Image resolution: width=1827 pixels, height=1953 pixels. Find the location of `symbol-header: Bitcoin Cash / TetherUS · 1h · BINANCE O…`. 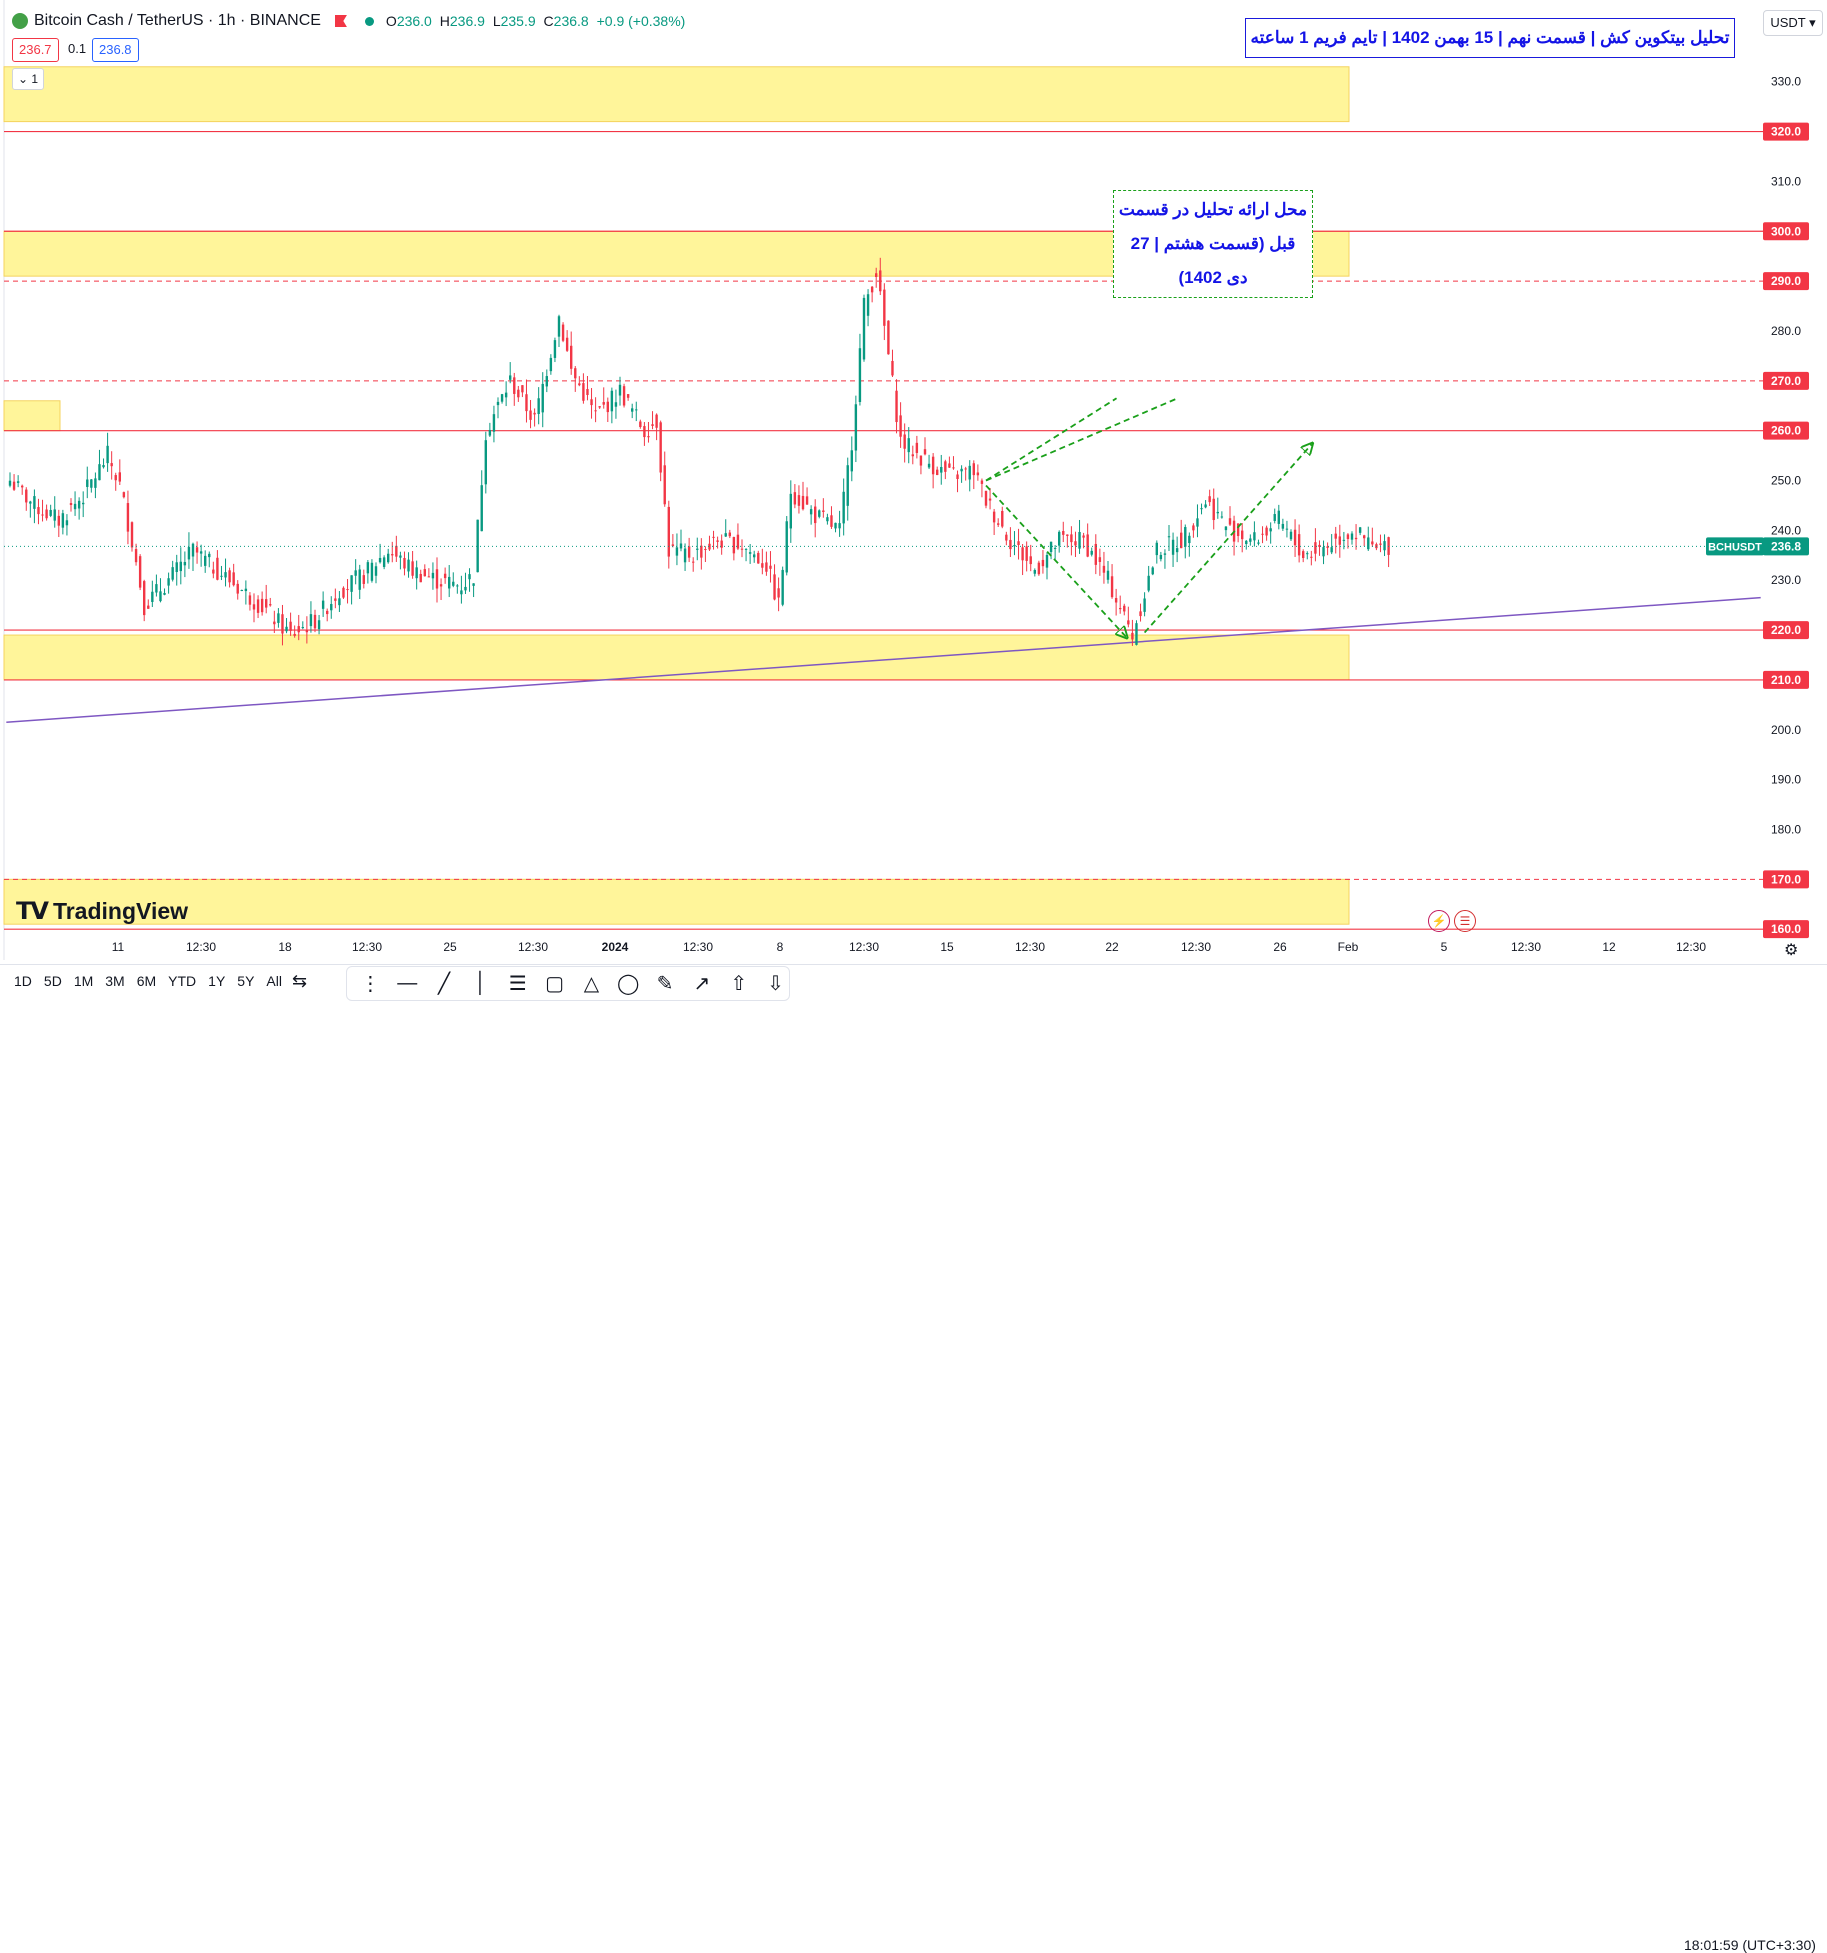

symbol-header: Bitcoin Cash / TetherUS · 1h · BINANCE O… is located at coordinates (350, 21).